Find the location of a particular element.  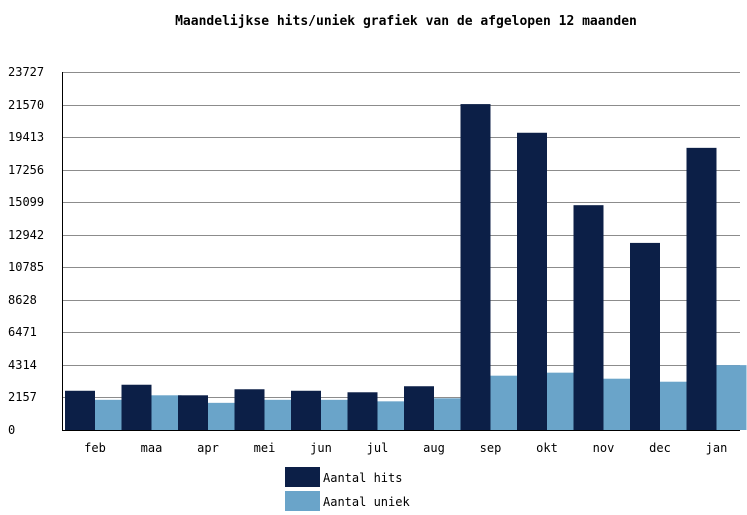

legend-label: Aantal hits is located at coordinates (362, 478).